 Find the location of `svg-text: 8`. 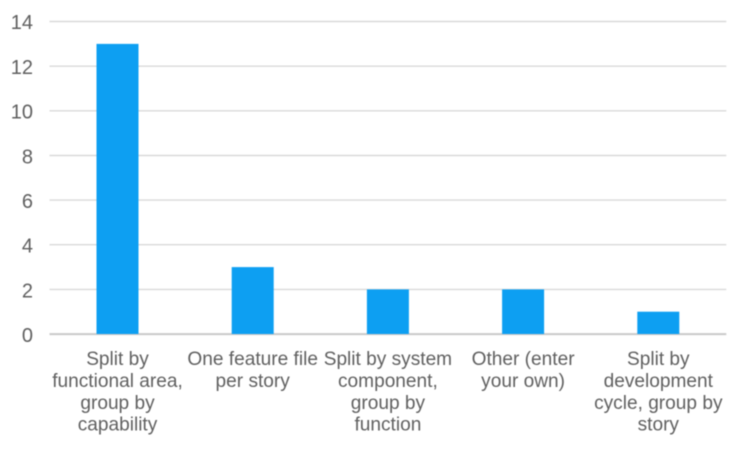

svg-text: 8 is located at coordinates (27, 157).